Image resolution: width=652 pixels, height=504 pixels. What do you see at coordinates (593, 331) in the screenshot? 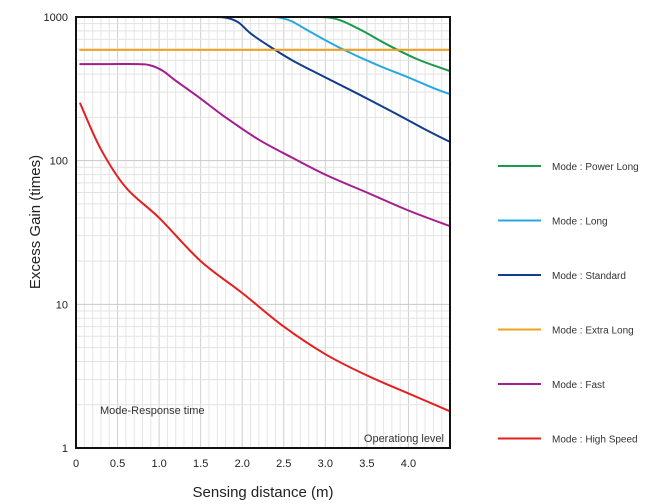
I see `legend-label-extra-long: Mode : Extra Long` at bounding box center [593, 331].